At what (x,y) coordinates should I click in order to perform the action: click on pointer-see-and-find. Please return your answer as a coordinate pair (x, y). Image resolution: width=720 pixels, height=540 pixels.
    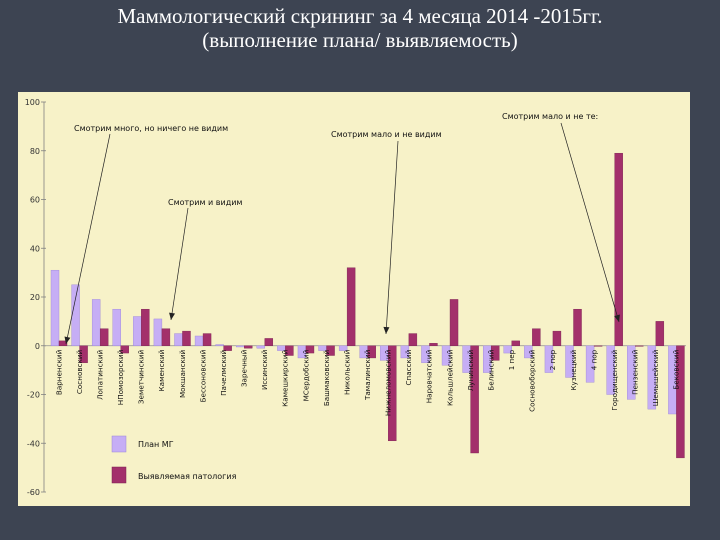
    Looking at the image, I should click on (179, 264).